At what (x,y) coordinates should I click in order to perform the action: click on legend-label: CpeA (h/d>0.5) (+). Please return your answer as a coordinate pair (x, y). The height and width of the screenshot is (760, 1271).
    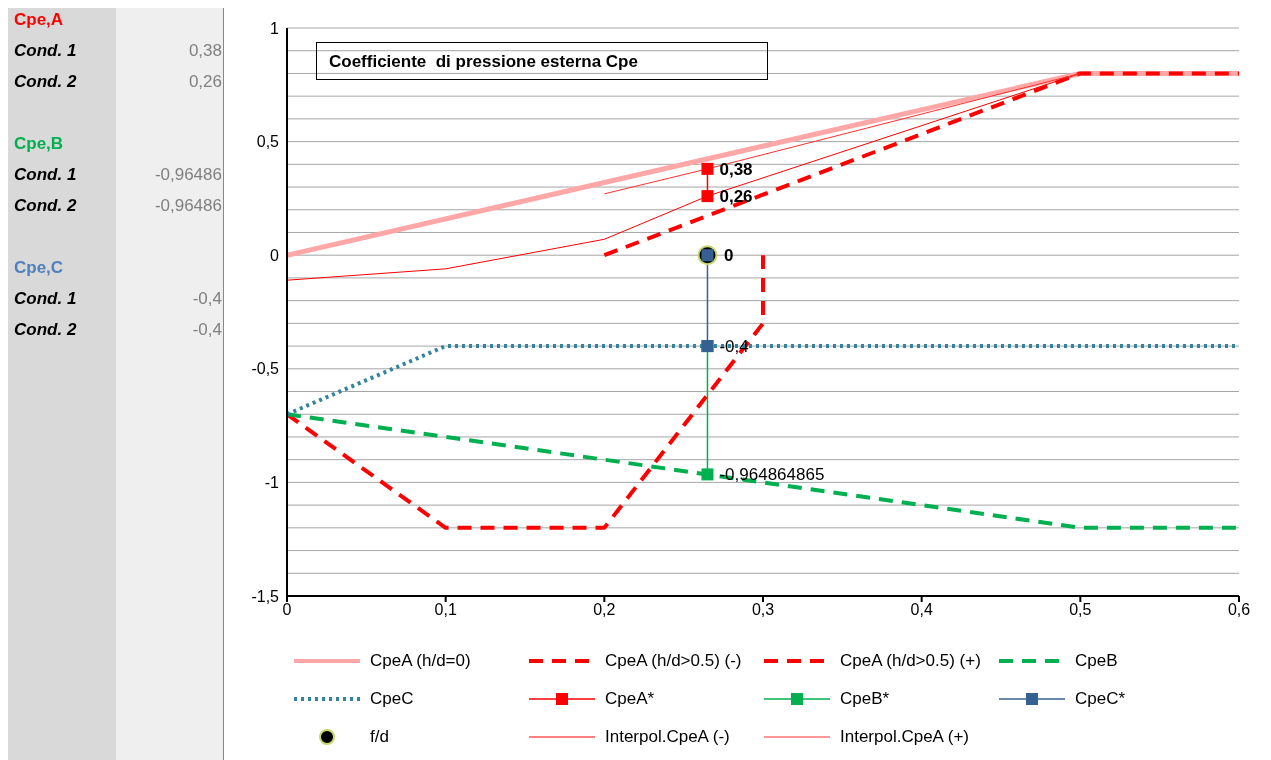
    Looking at the image, I should click on (910, 661).